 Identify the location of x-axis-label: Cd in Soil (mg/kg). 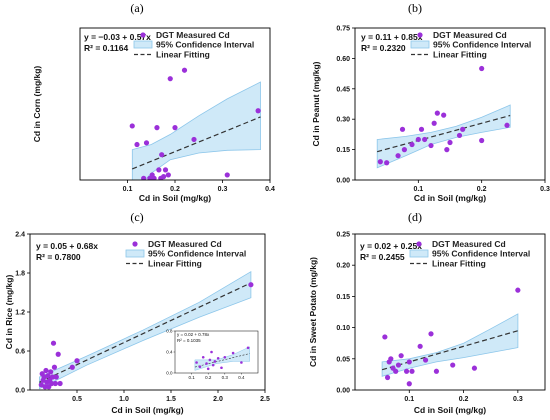
(175, 198).